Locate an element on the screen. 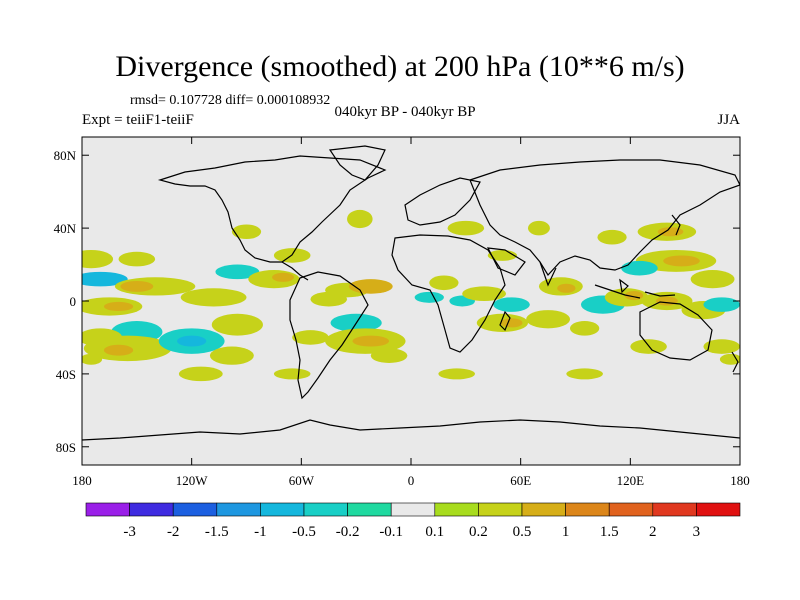 The height and width of the screenshot is (600, 800). coastline-africa is located at coordinates (448, 293).